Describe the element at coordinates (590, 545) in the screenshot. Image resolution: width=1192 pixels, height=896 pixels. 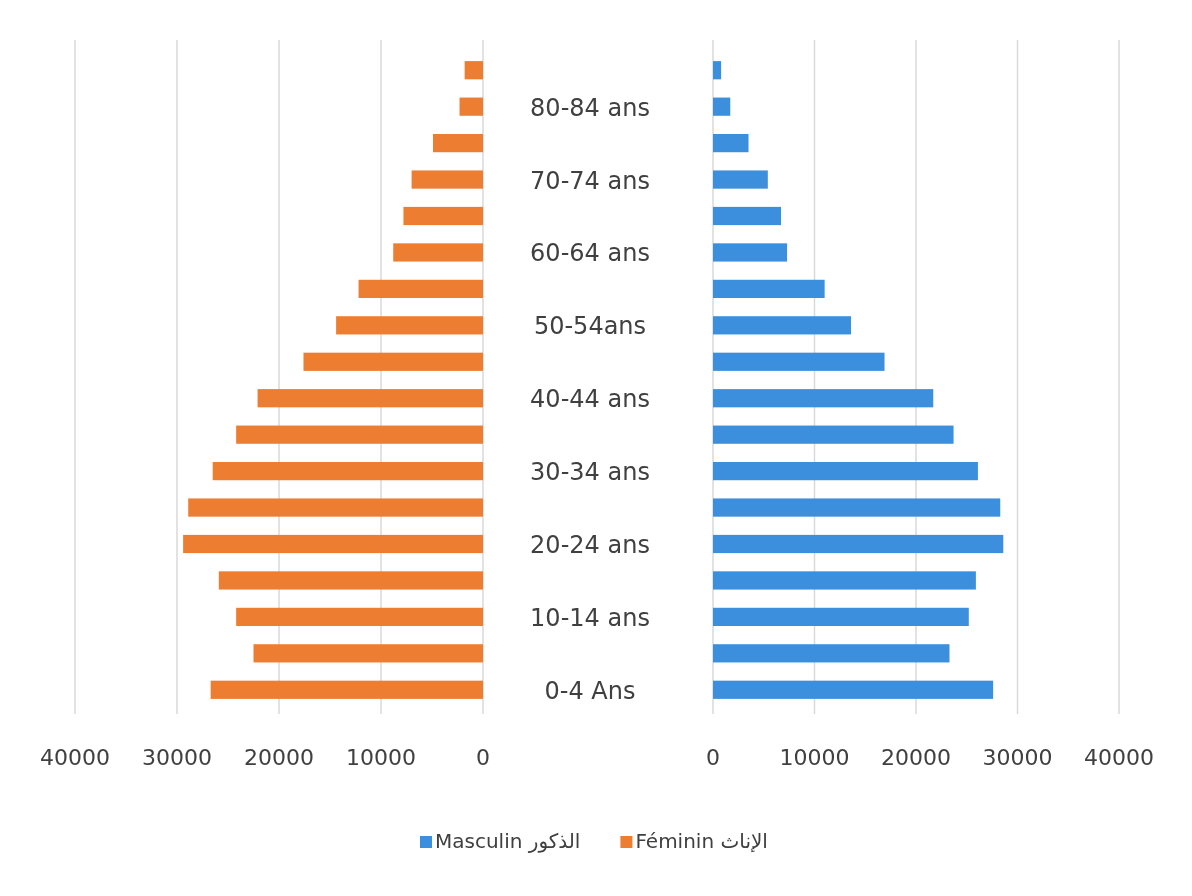
I see `y-tick-label: 20-24 ans` at that location.